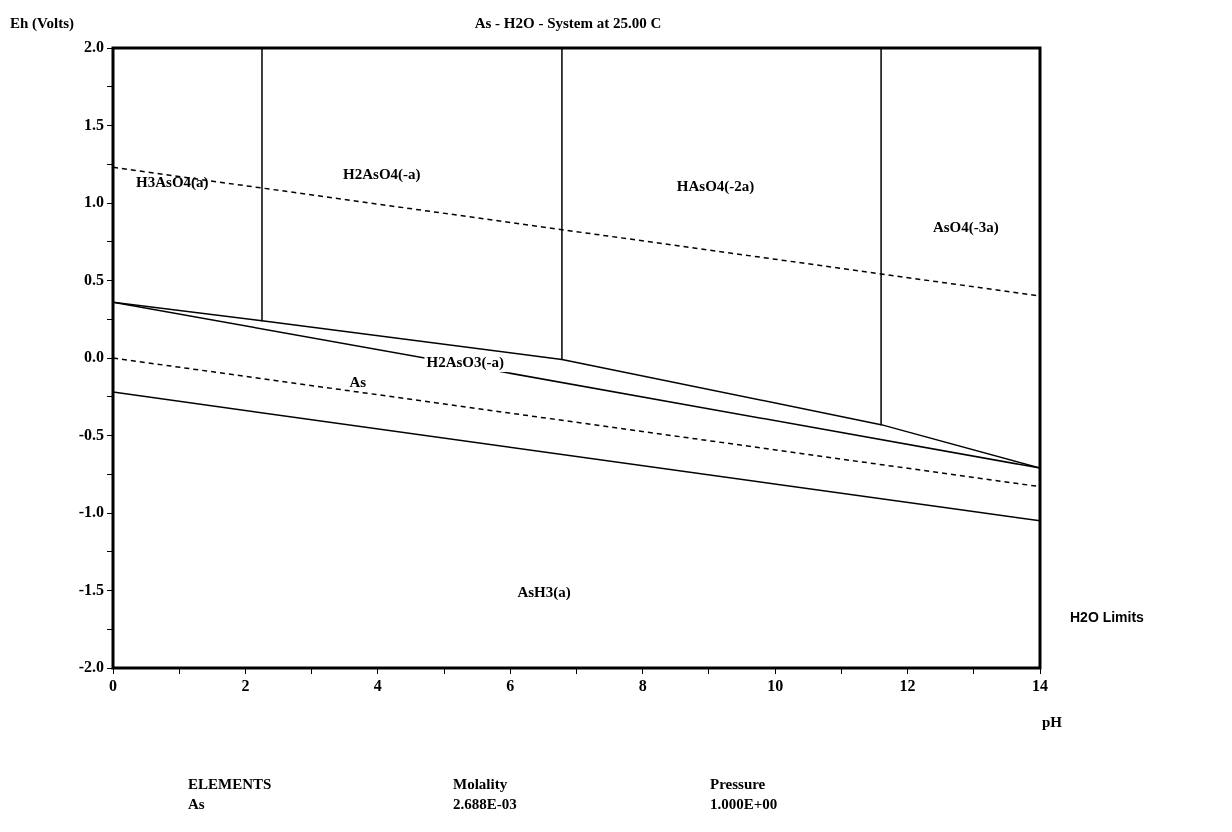 This screenshot has height=832, width=1232. I want to click on x-tick-label: 2, so click(245, 685).